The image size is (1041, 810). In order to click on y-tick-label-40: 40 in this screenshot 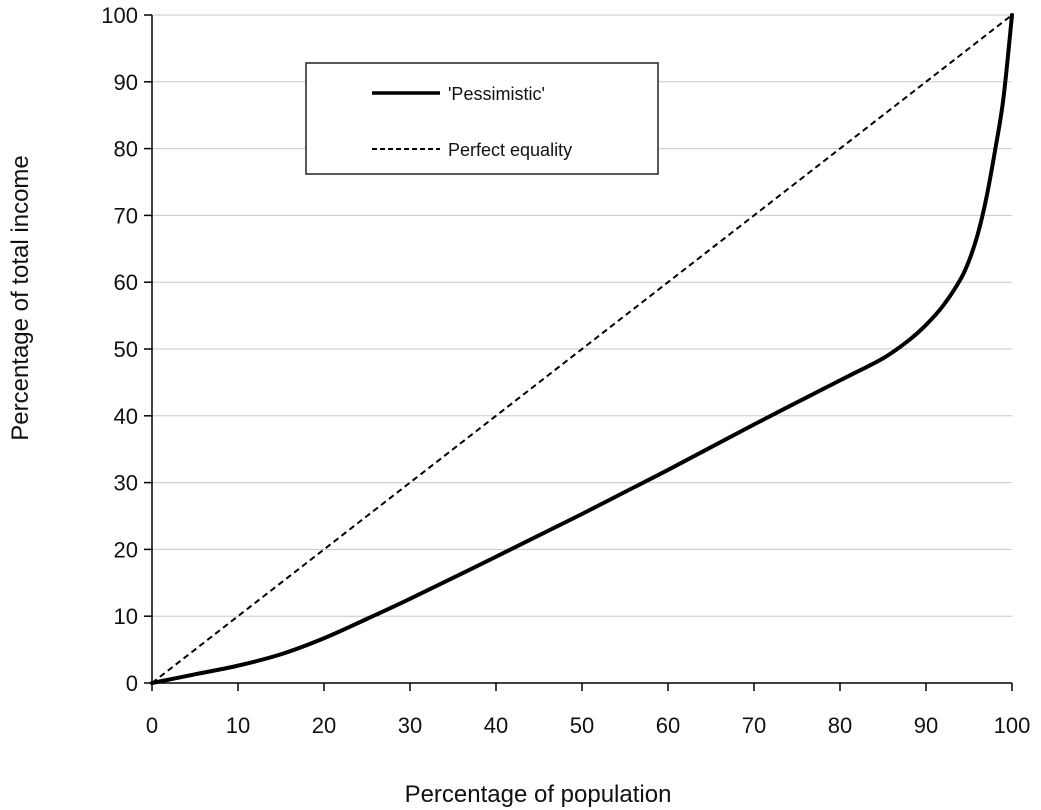, I will do `click(126, 416)`.